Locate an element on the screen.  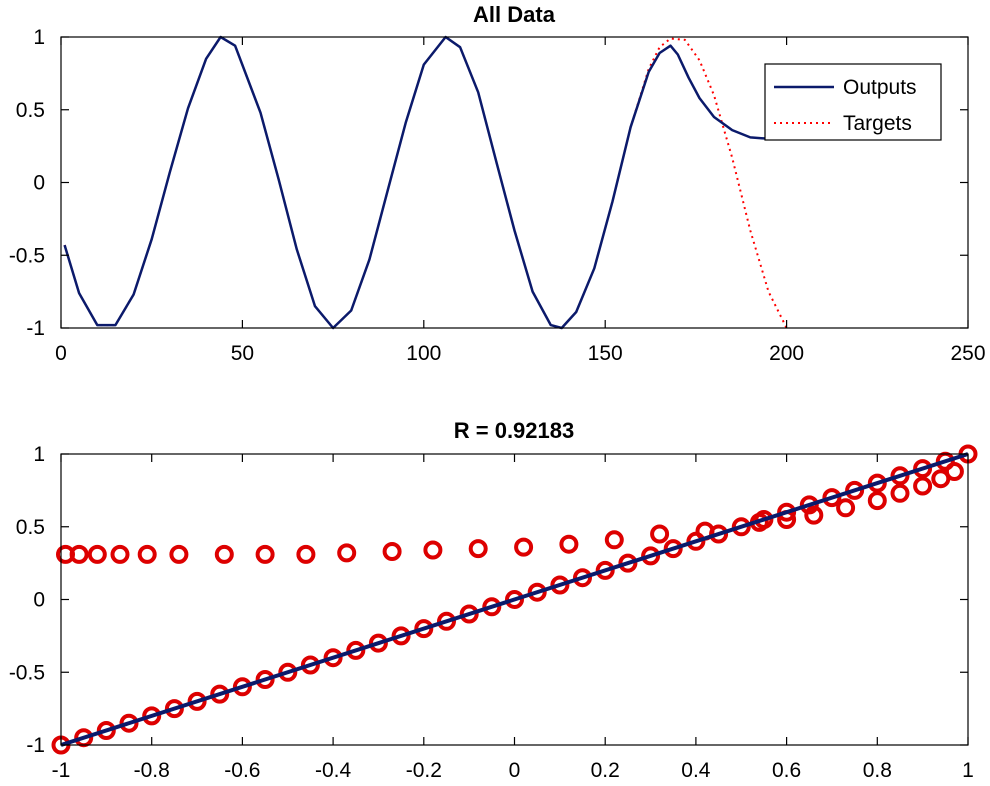
x-tick-label: -0.6 is located at coordinates (242, 770).